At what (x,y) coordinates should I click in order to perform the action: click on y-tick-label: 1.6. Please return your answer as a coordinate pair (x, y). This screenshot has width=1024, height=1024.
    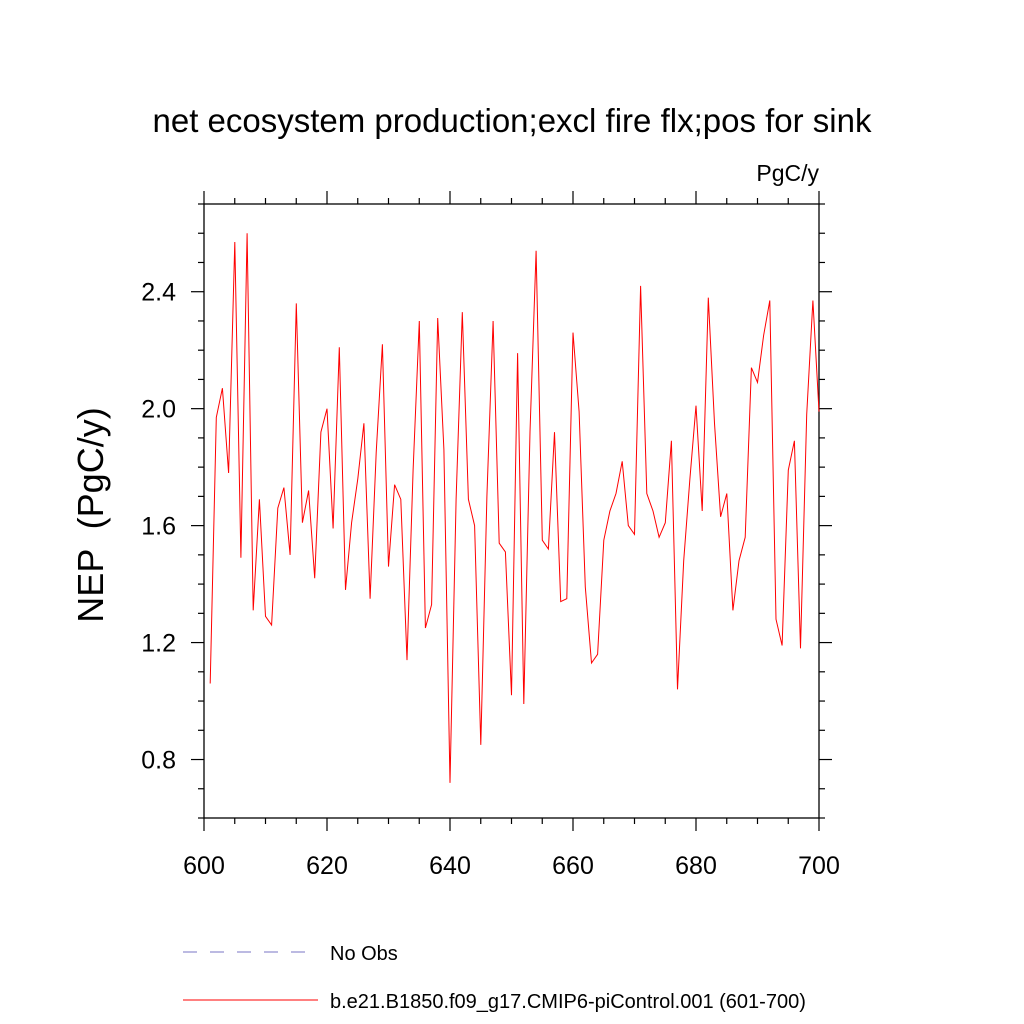
    Looking at the image, I should click on (158, 527).